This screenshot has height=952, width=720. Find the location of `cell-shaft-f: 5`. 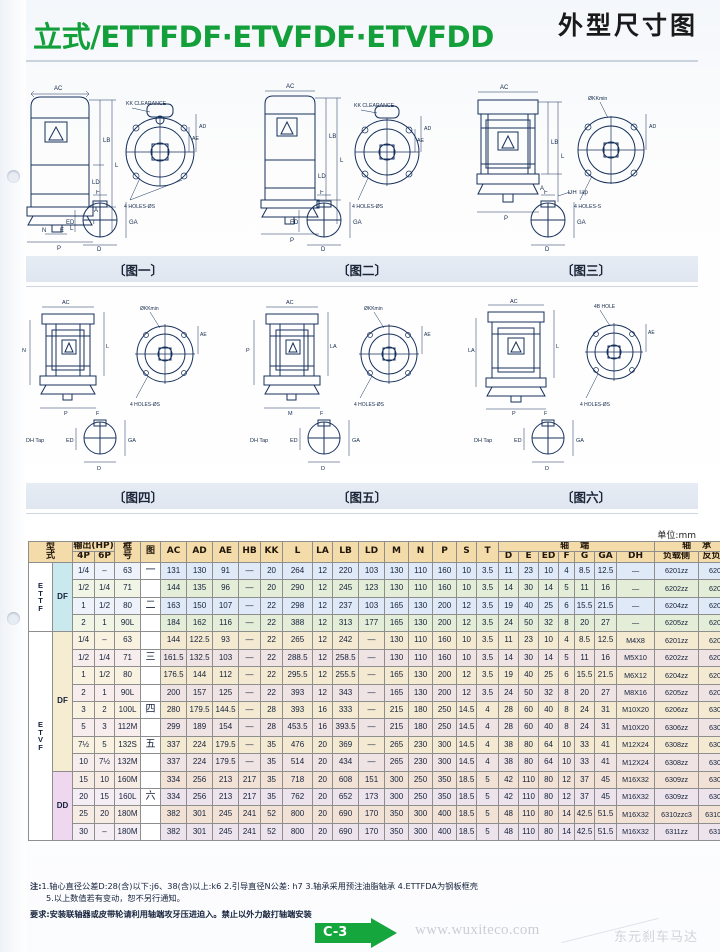

cell-shaft-f: 5 is located at coordinates (567, 588).